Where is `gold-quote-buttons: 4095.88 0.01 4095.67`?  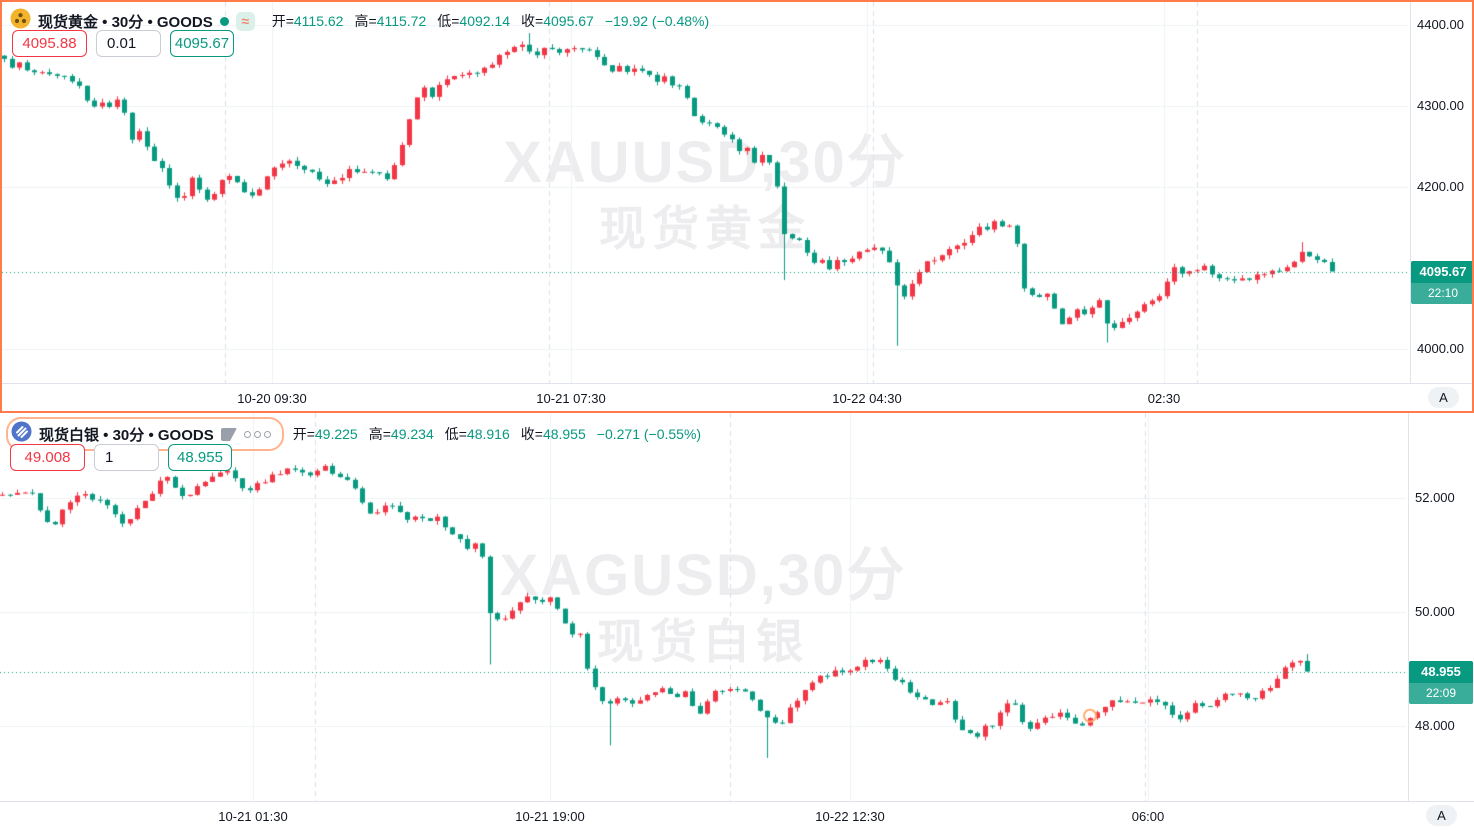
gold-quote-buttons: 4095.88 0.01 4095.67 is located at coordinates (123, 43).